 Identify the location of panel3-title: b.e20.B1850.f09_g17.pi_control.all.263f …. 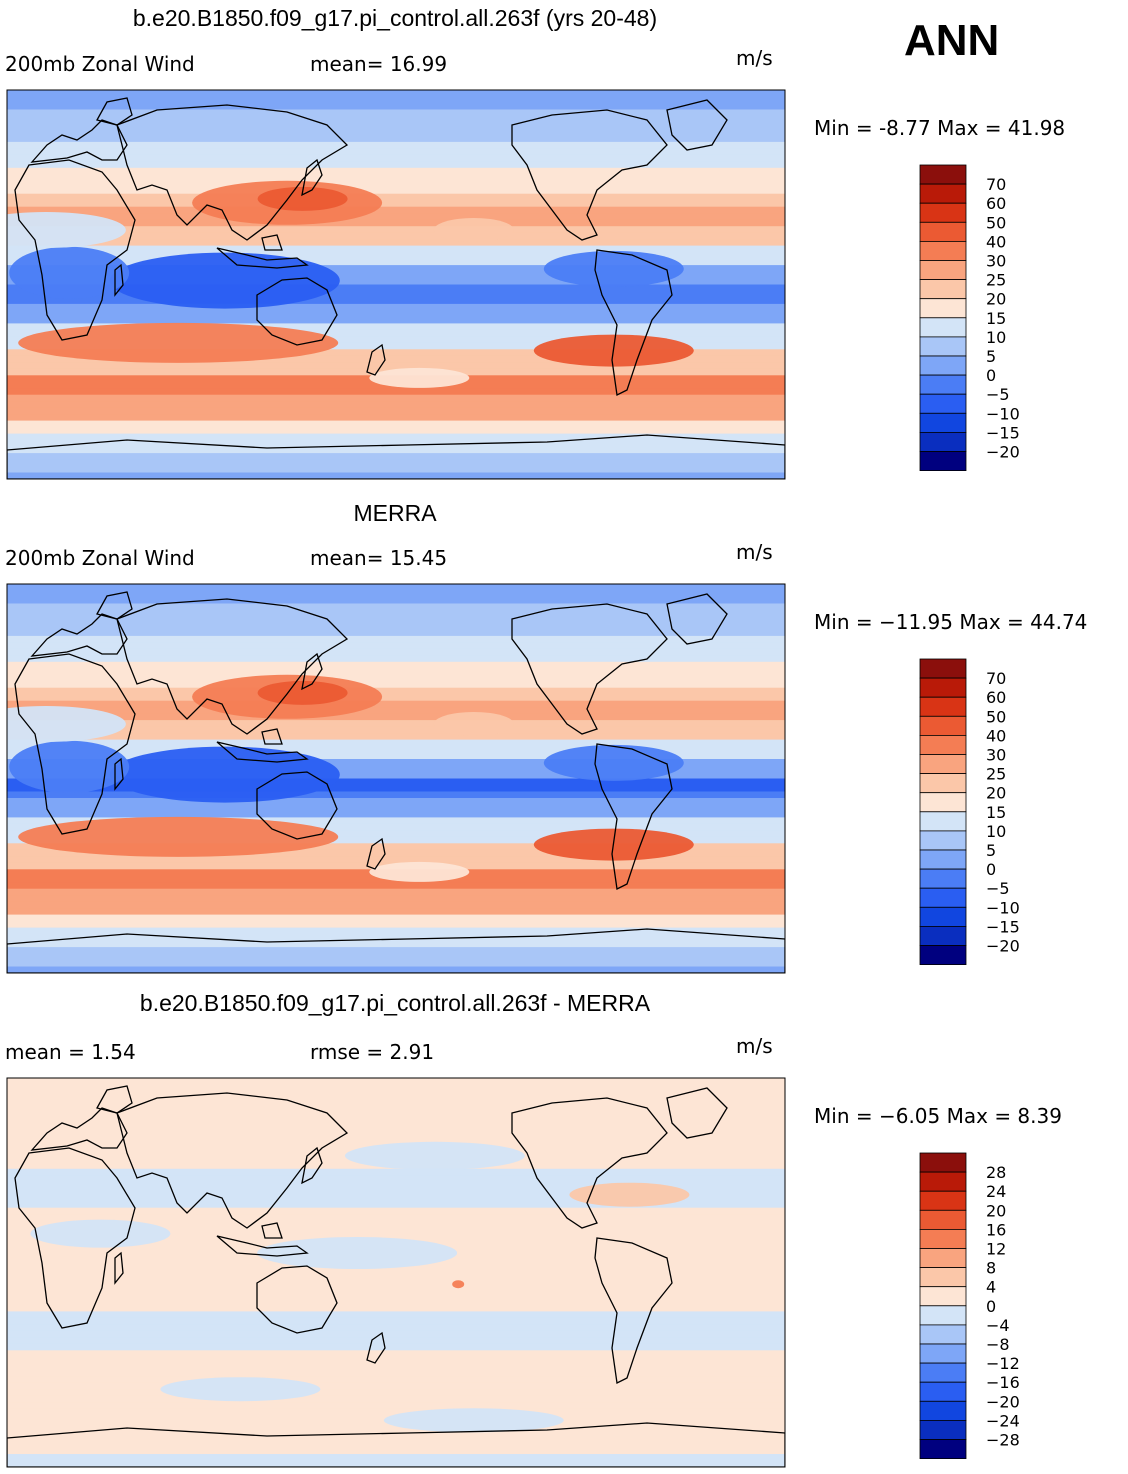
(395, 1003).